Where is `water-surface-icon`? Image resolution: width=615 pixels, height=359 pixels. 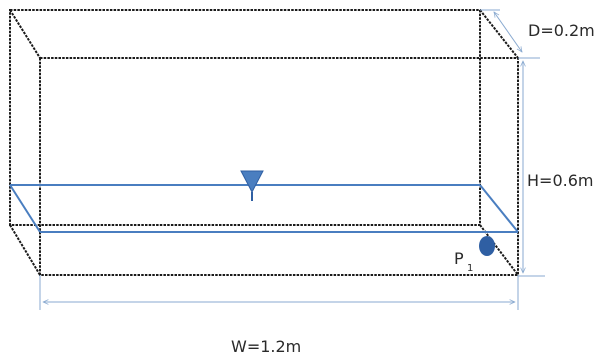
water-surface-icon is located at coordinates (252, 185).